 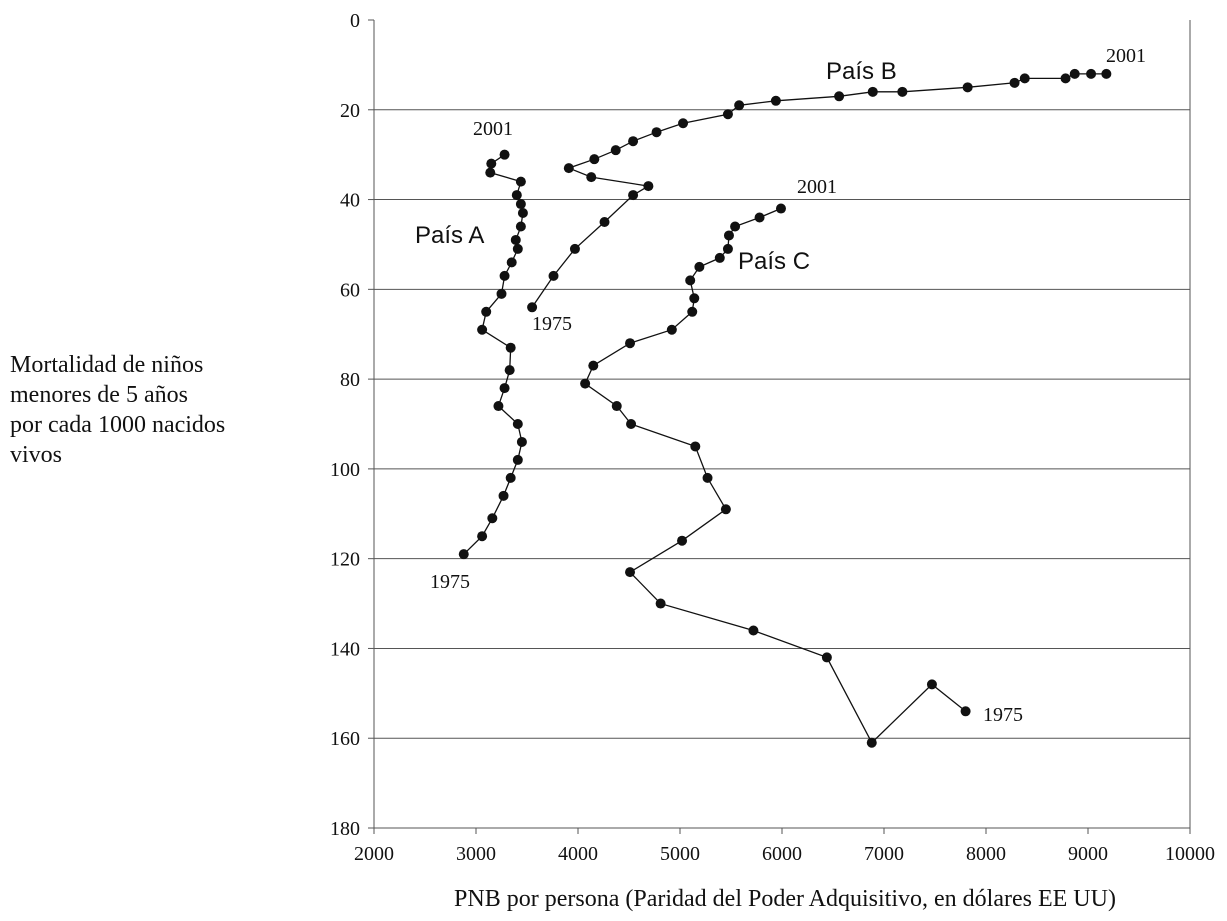 I want to click on x-tick-label: 8000, so click(x=986, y=854).